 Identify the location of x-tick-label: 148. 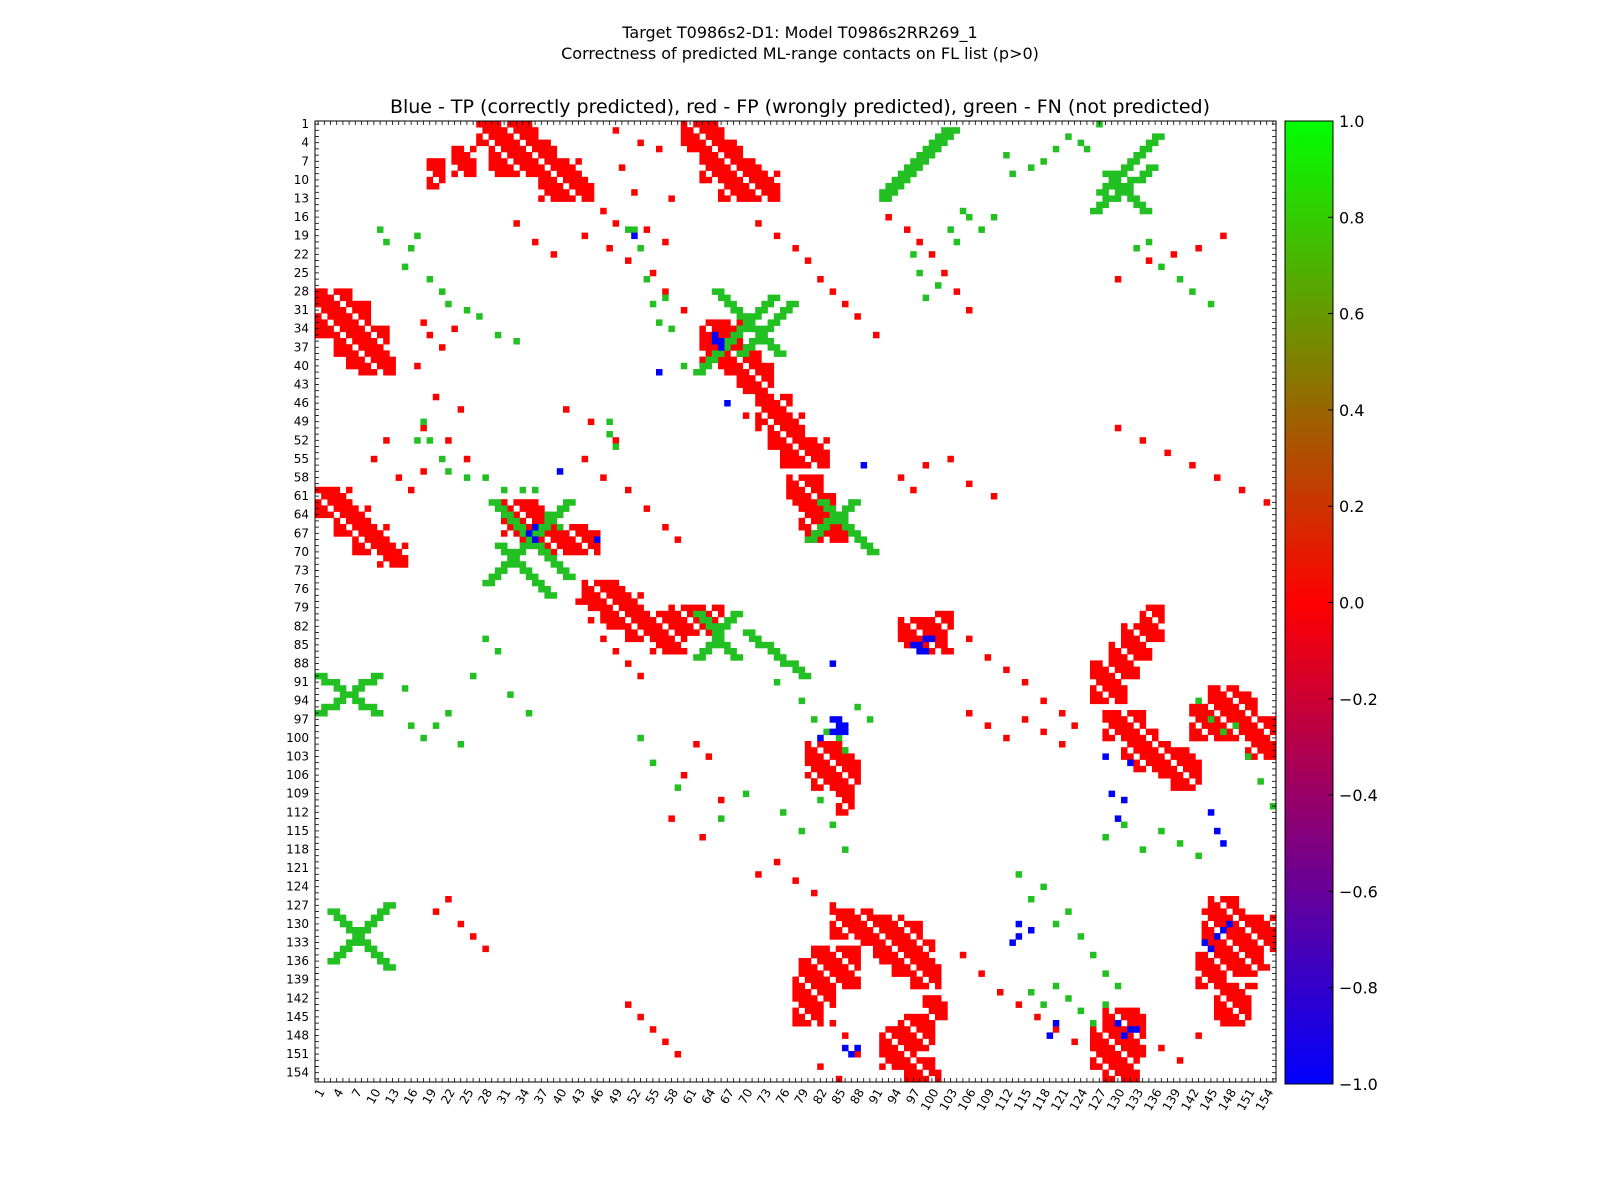
(1228, 1099).